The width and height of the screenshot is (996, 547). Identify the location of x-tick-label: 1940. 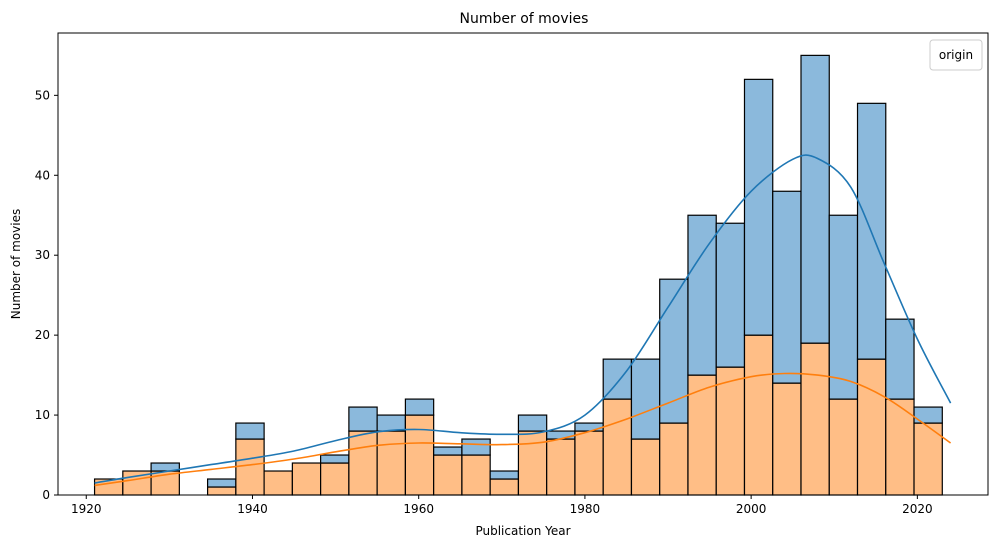
(252, 509).